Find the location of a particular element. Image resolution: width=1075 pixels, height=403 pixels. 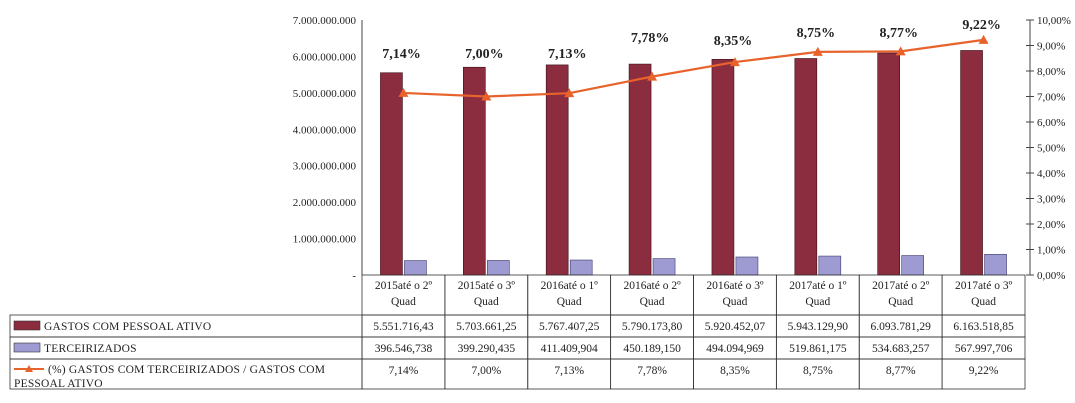

category-label: 2016até o 1º is located at coordinates (570, 286).